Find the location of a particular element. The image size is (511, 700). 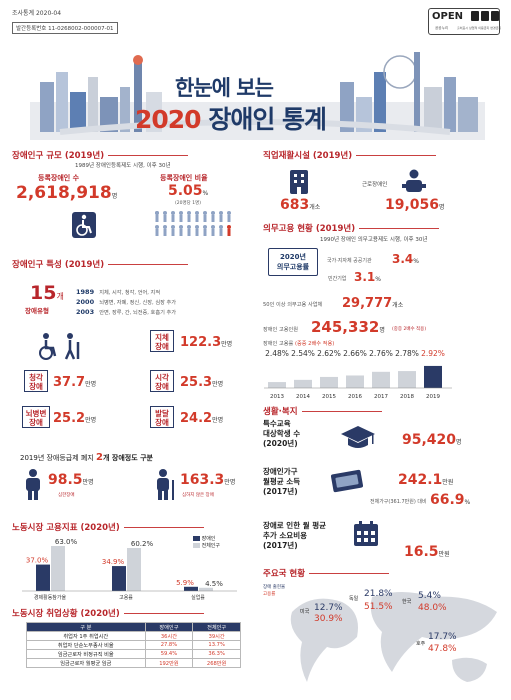

severe-value: 98.5만명 is located at coordinates (71, 480).